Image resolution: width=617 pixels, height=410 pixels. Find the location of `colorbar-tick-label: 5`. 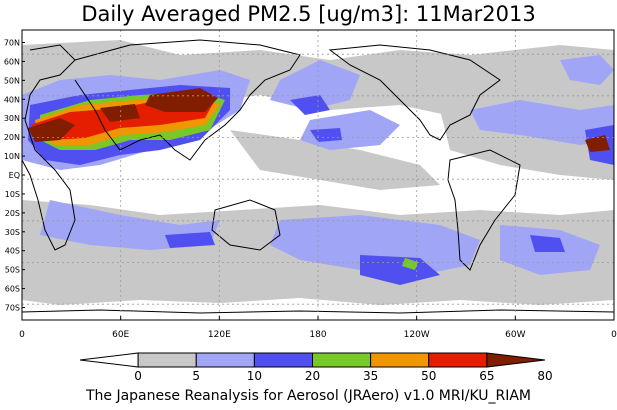

colorbar-tick-label: 5 is located at coordinates (196, 376).